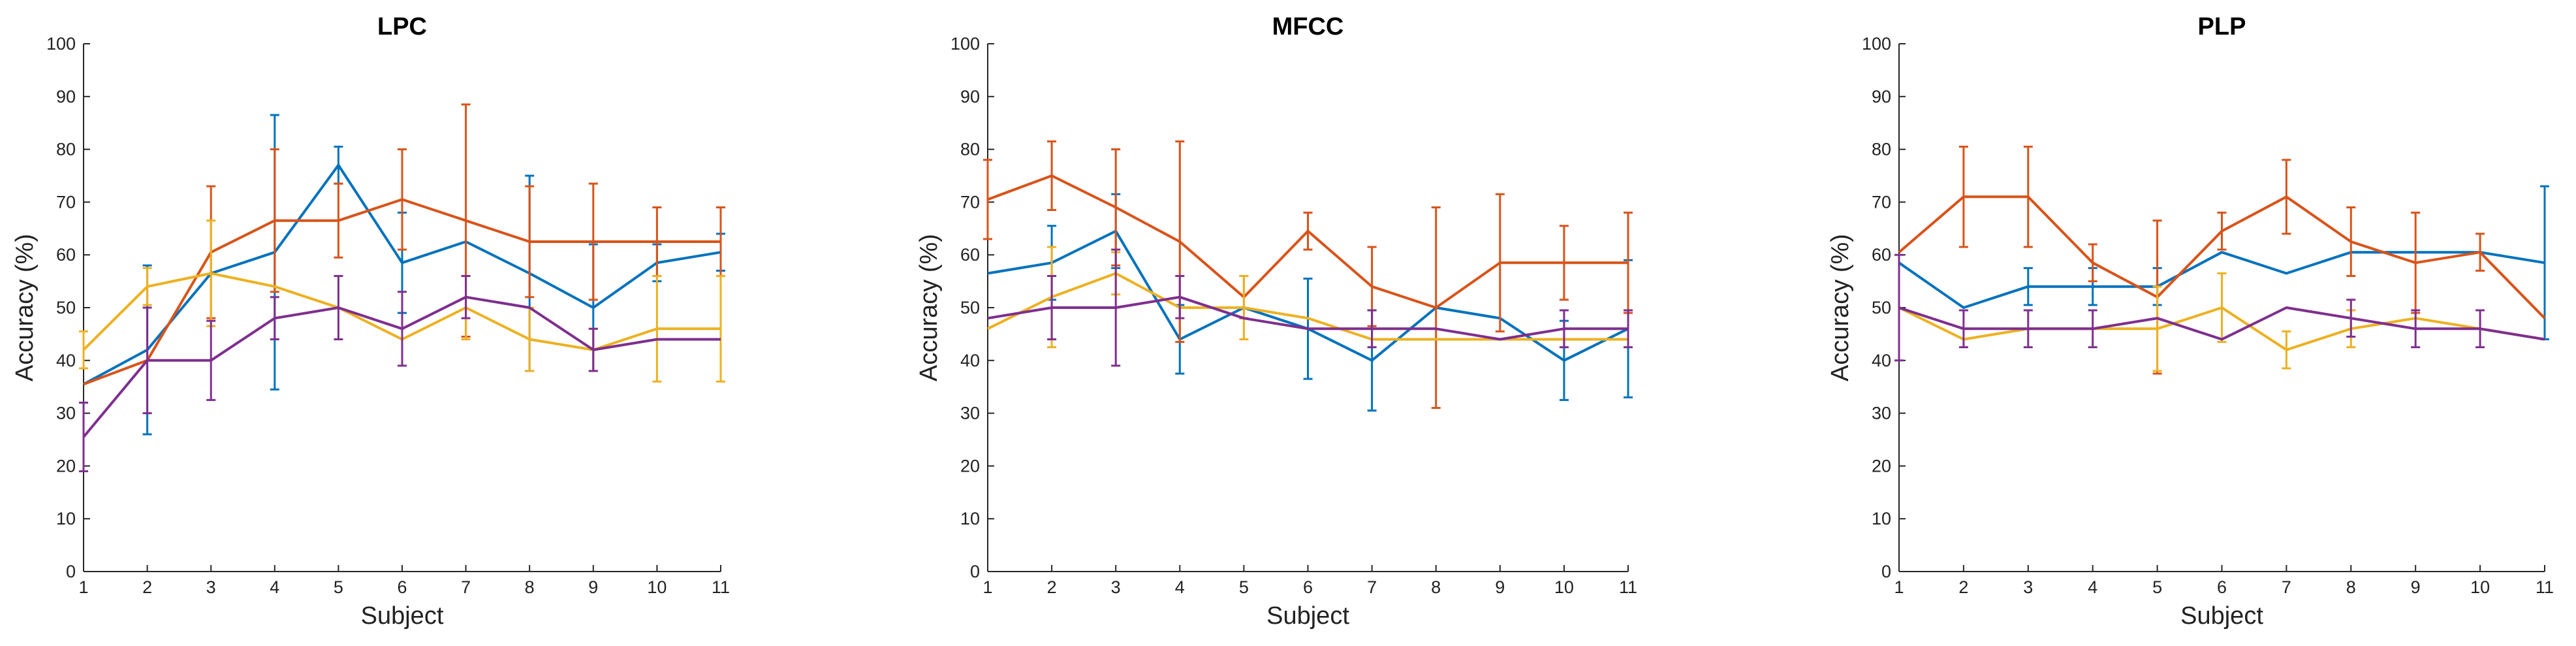 This screenshot has height=646, width=2576. What do you see at coordinates (402, 26) in the screenshot?
I see `chart-title: LPC` at bounding box center [402, 26].